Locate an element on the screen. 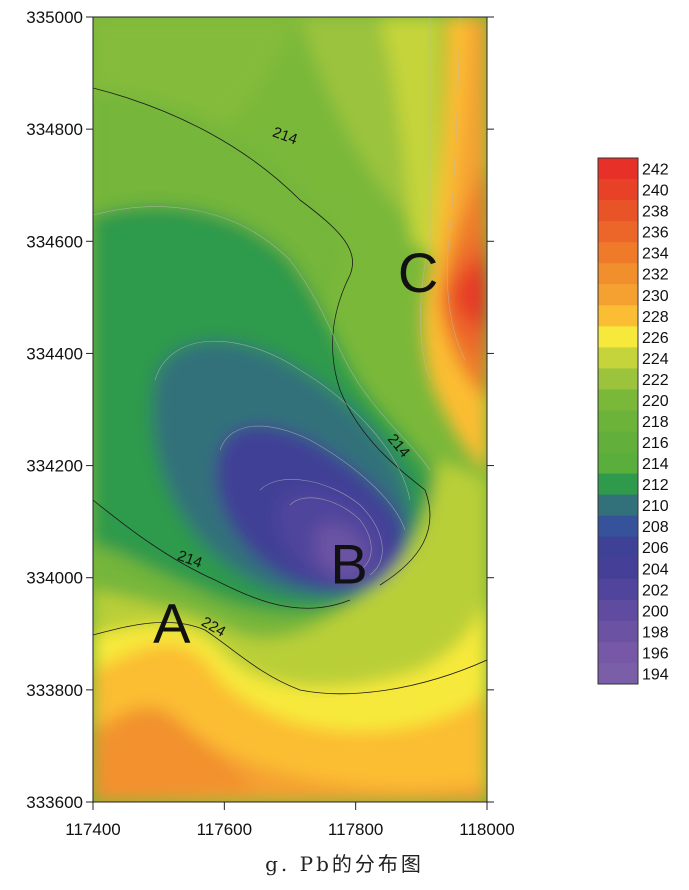 This screenshot has width=689, height=890. y-tick-label: 334600 is located at coordinates (54, 241).